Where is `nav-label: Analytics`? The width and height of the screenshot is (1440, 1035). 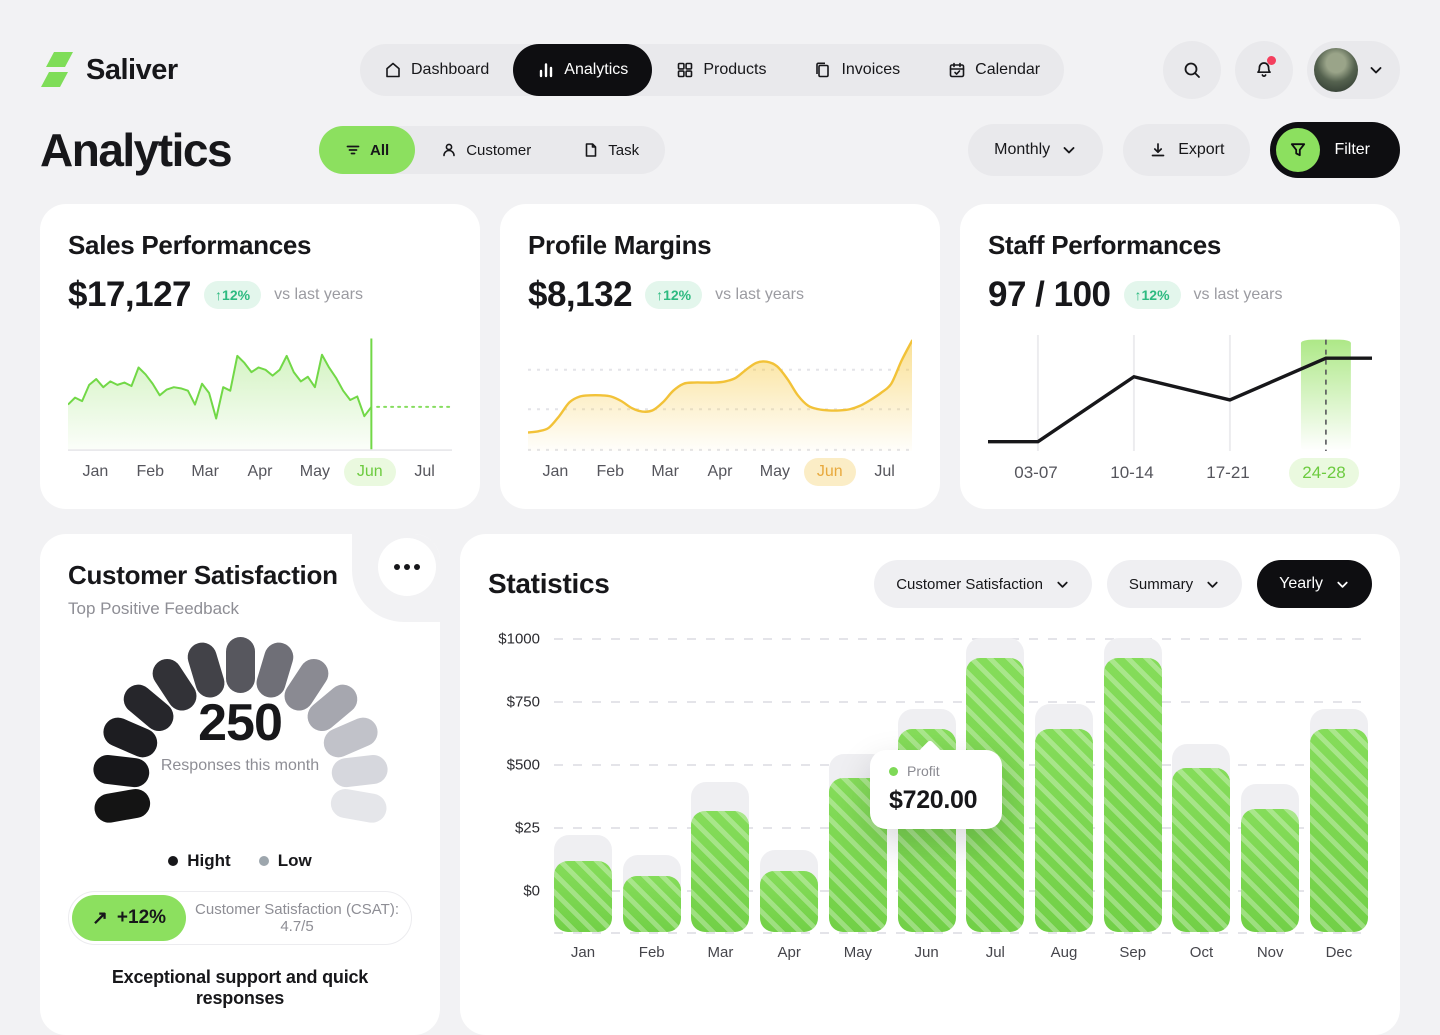
nav-label: Analytics is located at coordinates (596, 69).